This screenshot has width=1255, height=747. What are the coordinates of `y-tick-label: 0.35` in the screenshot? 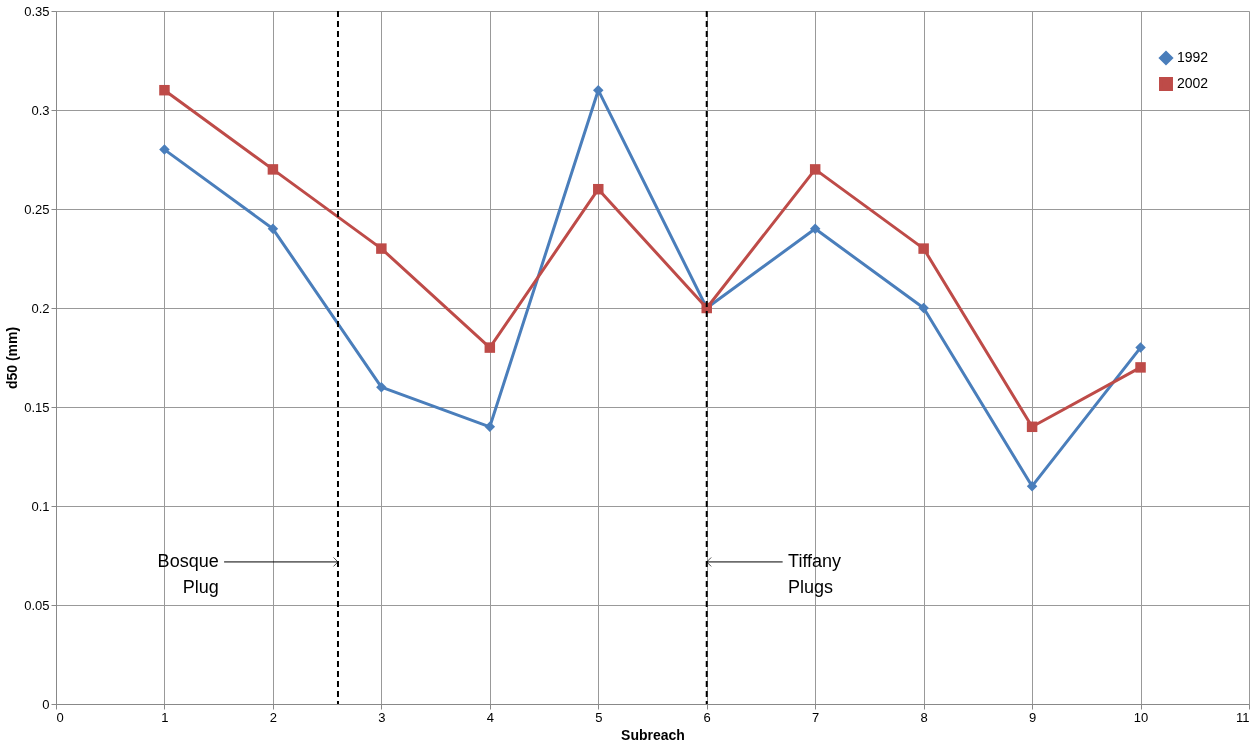 It's located at (37, 11).